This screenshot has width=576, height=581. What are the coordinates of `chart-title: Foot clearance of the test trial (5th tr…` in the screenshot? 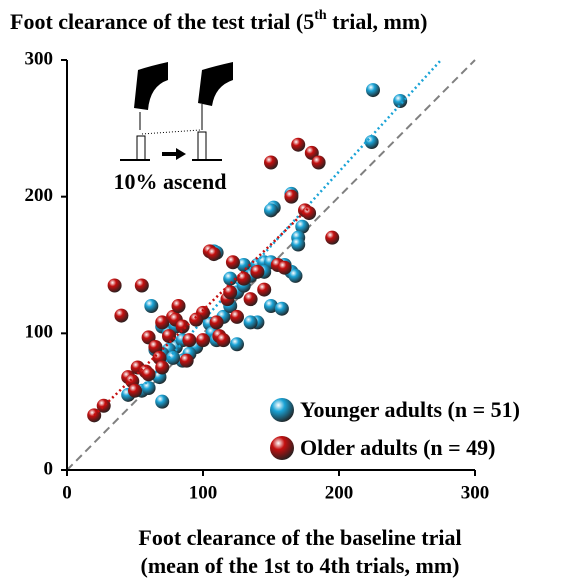 It's located at (218, 21).